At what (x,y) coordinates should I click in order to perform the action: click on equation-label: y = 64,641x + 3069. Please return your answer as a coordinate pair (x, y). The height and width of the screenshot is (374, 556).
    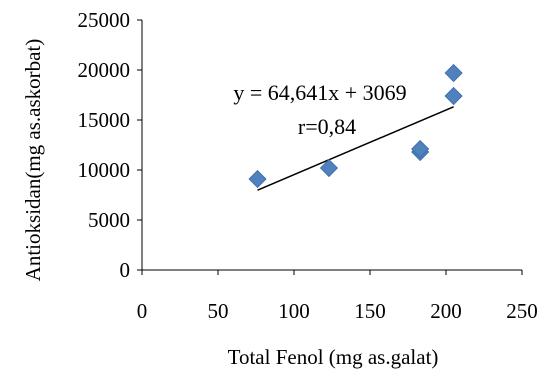
    Looking at the image, I should click on (319, 92).